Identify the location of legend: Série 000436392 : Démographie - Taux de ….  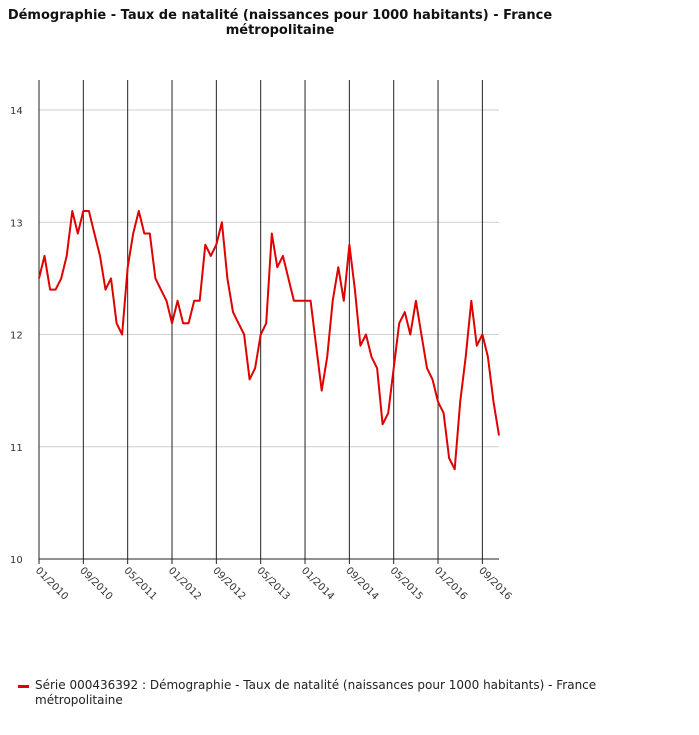
(338, 693).